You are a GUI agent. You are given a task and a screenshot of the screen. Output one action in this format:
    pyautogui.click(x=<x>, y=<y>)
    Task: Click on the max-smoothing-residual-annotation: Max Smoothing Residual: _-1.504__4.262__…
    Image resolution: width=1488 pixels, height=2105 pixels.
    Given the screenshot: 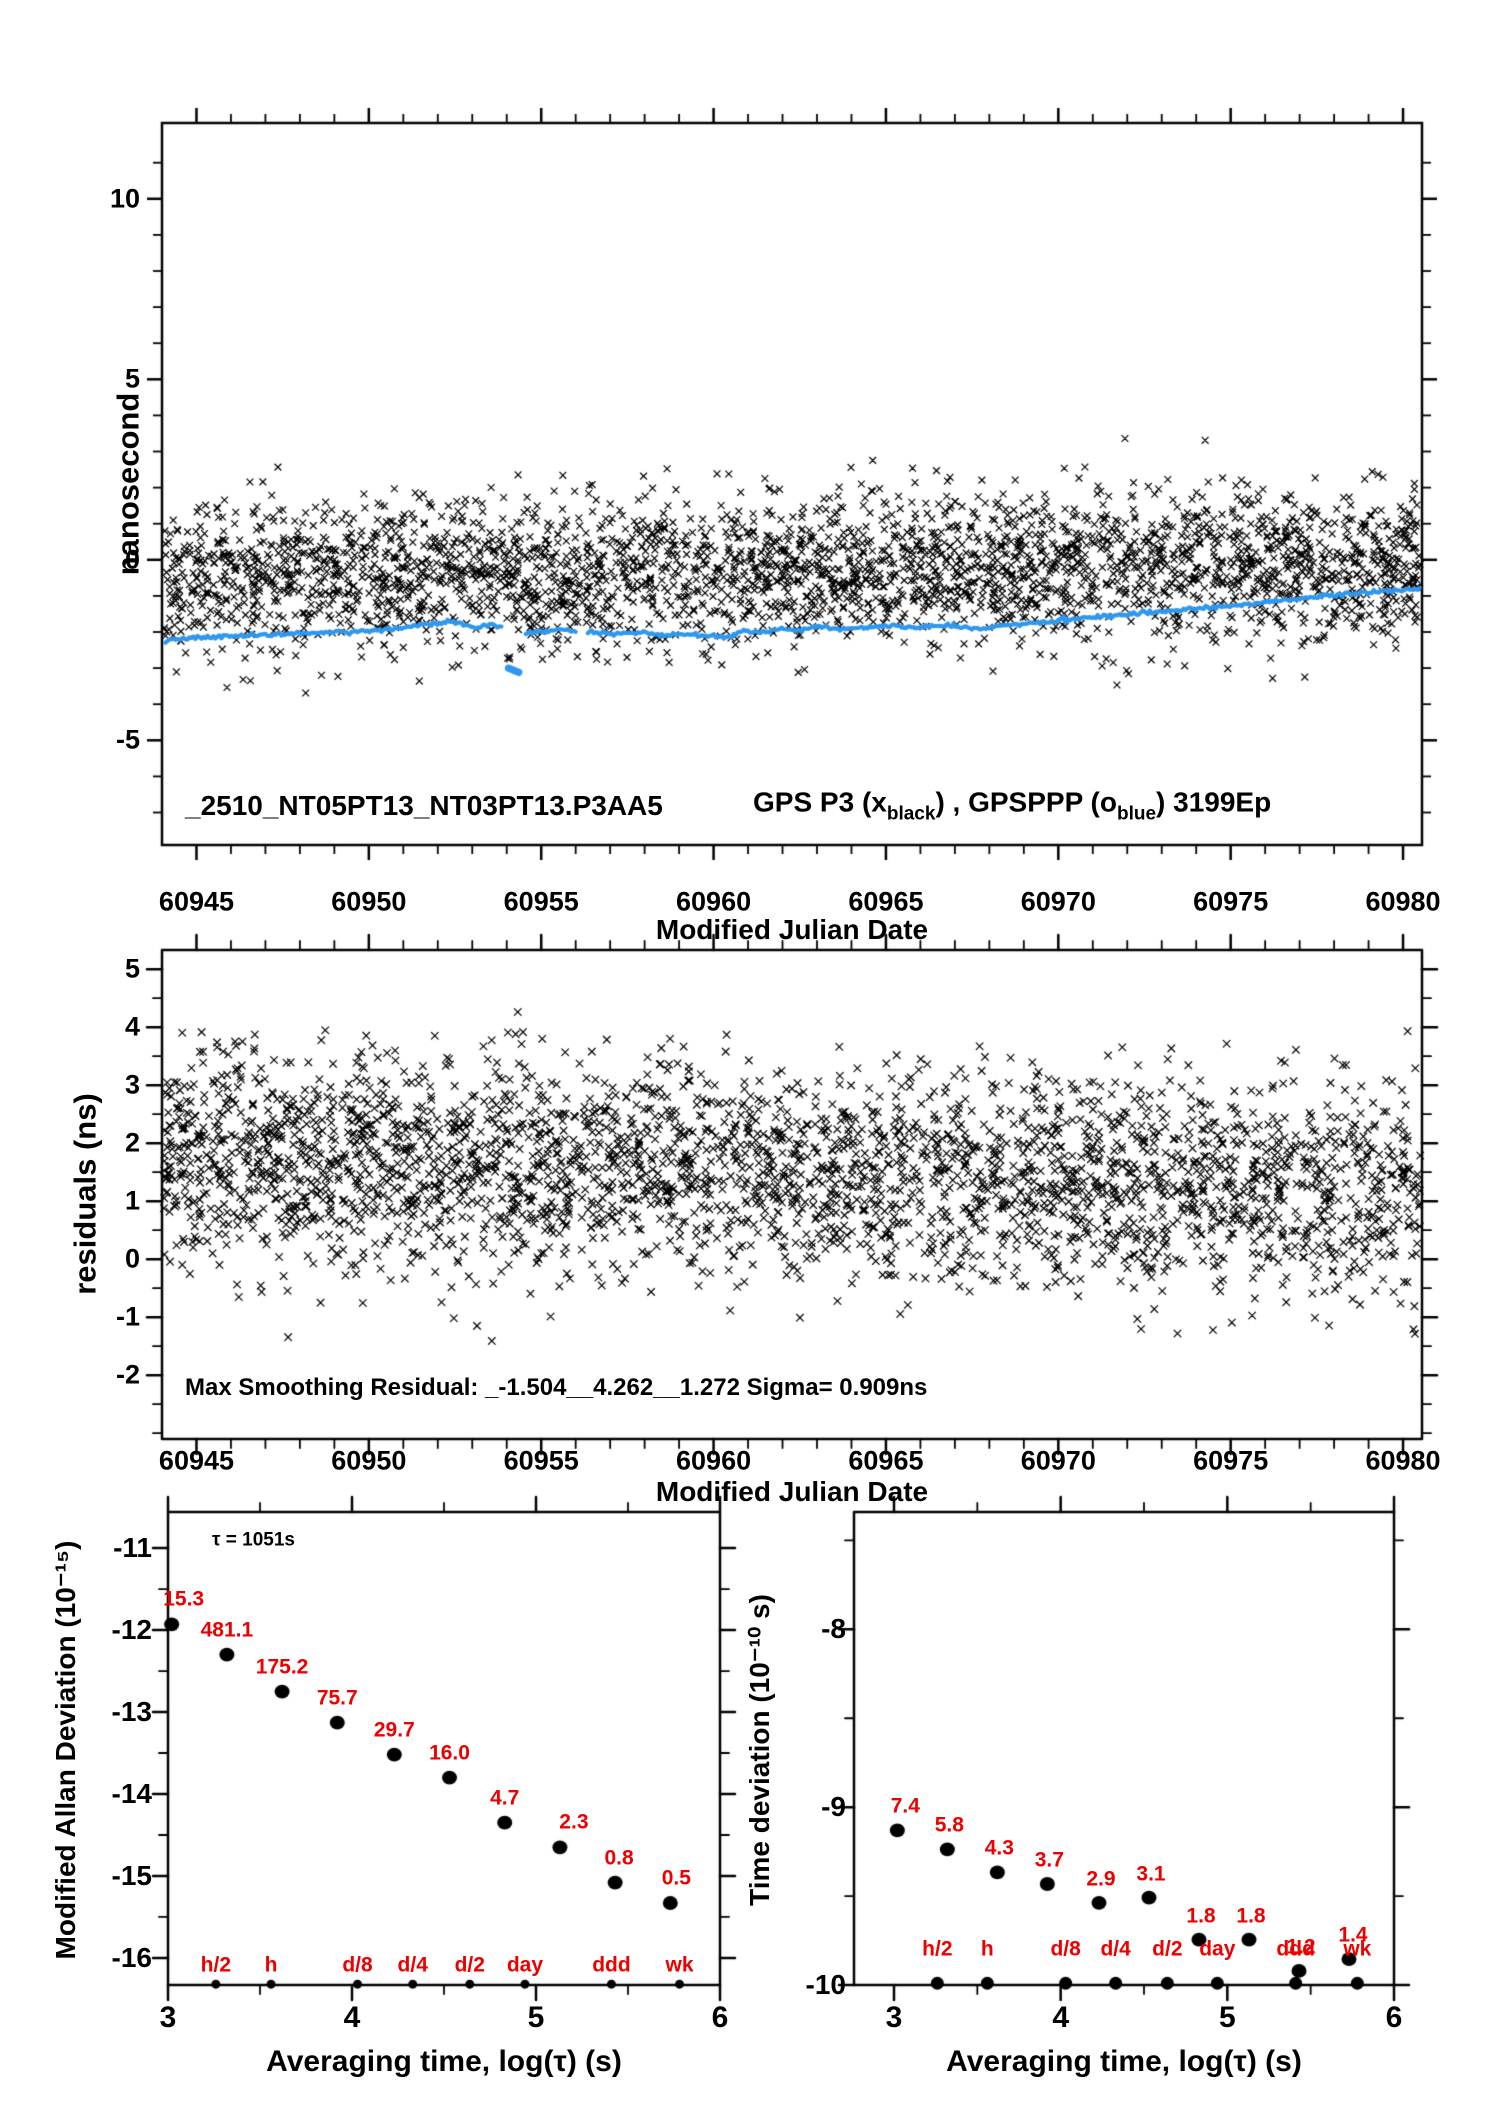 What is the action you would take?
    pyautogui.click(x=556, y=1387)
    